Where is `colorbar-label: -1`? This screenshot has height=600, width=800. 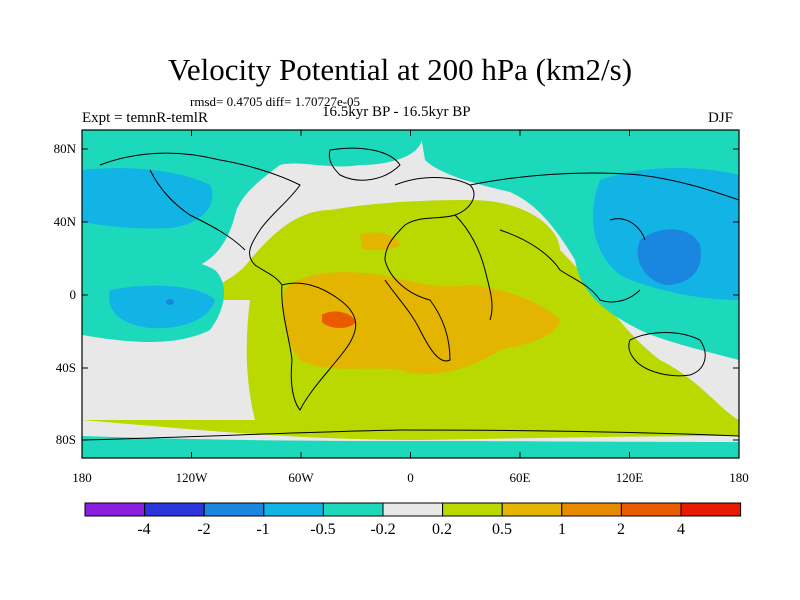
colorbar-label: -1 is located at coordinates (263, 529).